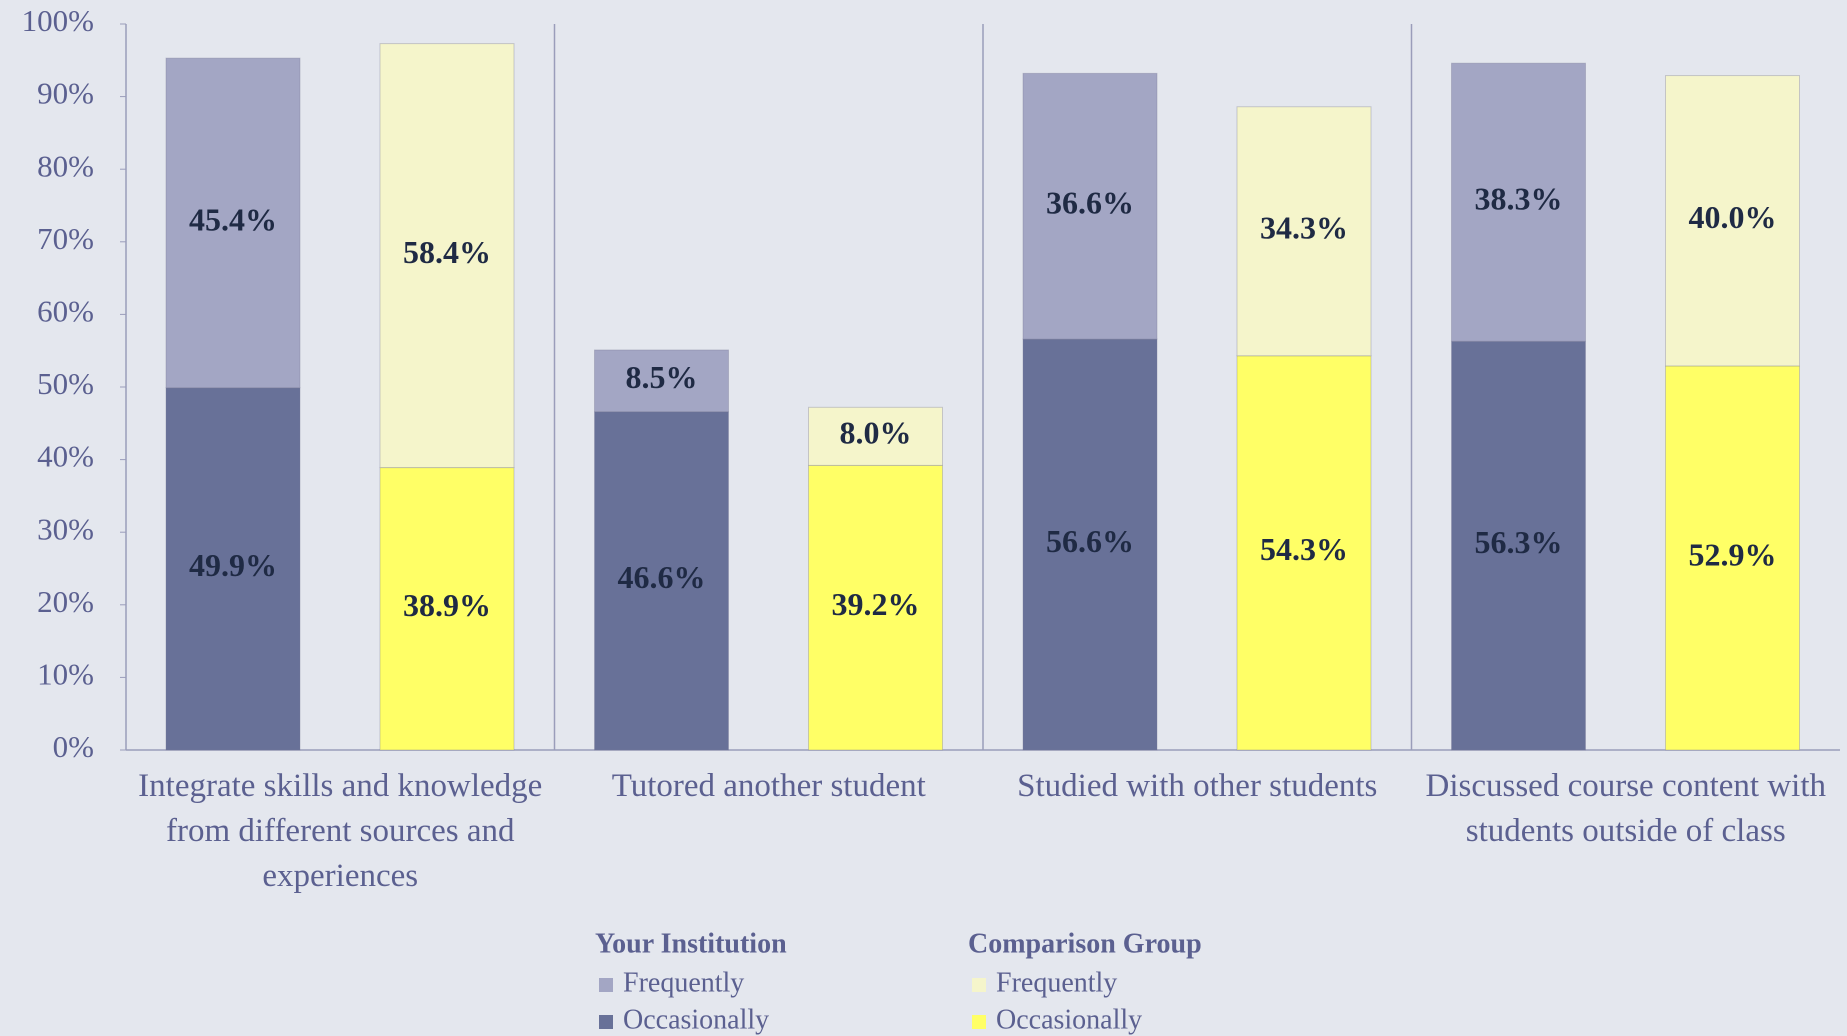 This screenshot has width=1847, height=1036. What do you see at coordinates (233, 219) in the screenshot?
I see `data-label: 45.4%` at bounding box center [233, 219].